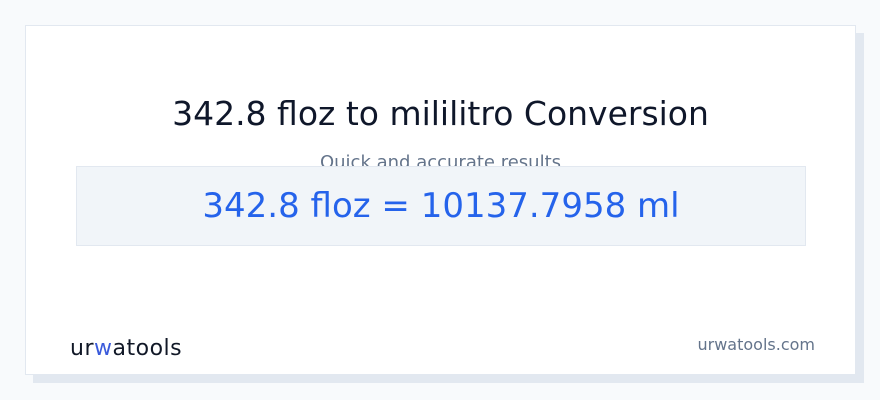  Describe the element at coordinates (756, 344) in the screenshot. I see `site-link: urwatools.com` at that location.